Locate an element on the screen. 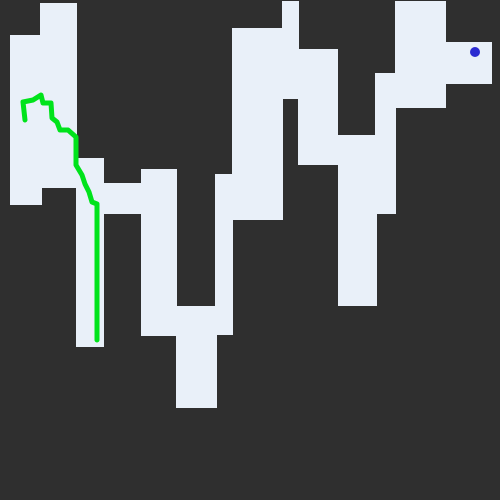 Image resolution: width=500 pixels, height=500 pixels. solution-path is located at coordinates (60, 217).